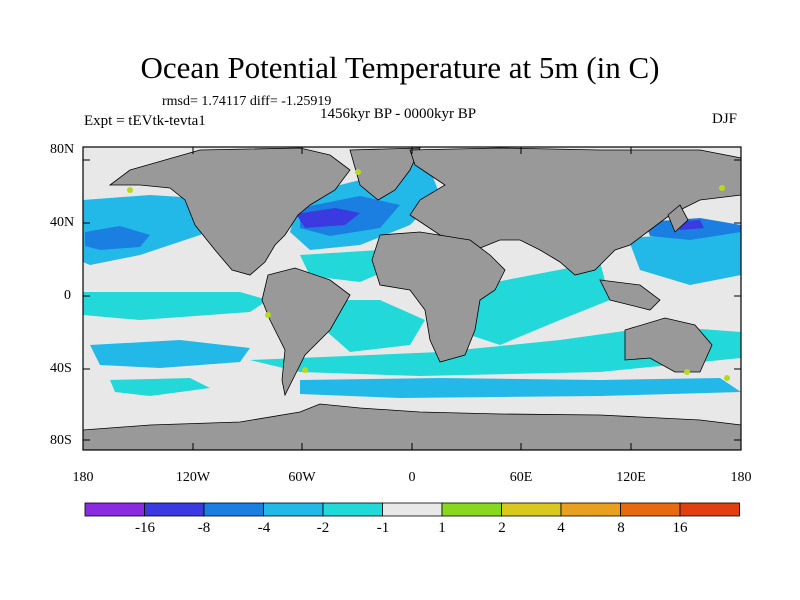 This screenshot has height=600, width=800. What do you see at coordinates (561, 528) in the screenshot?
I see `colorbar-label-4: 4` at bounding box center [561, 528].